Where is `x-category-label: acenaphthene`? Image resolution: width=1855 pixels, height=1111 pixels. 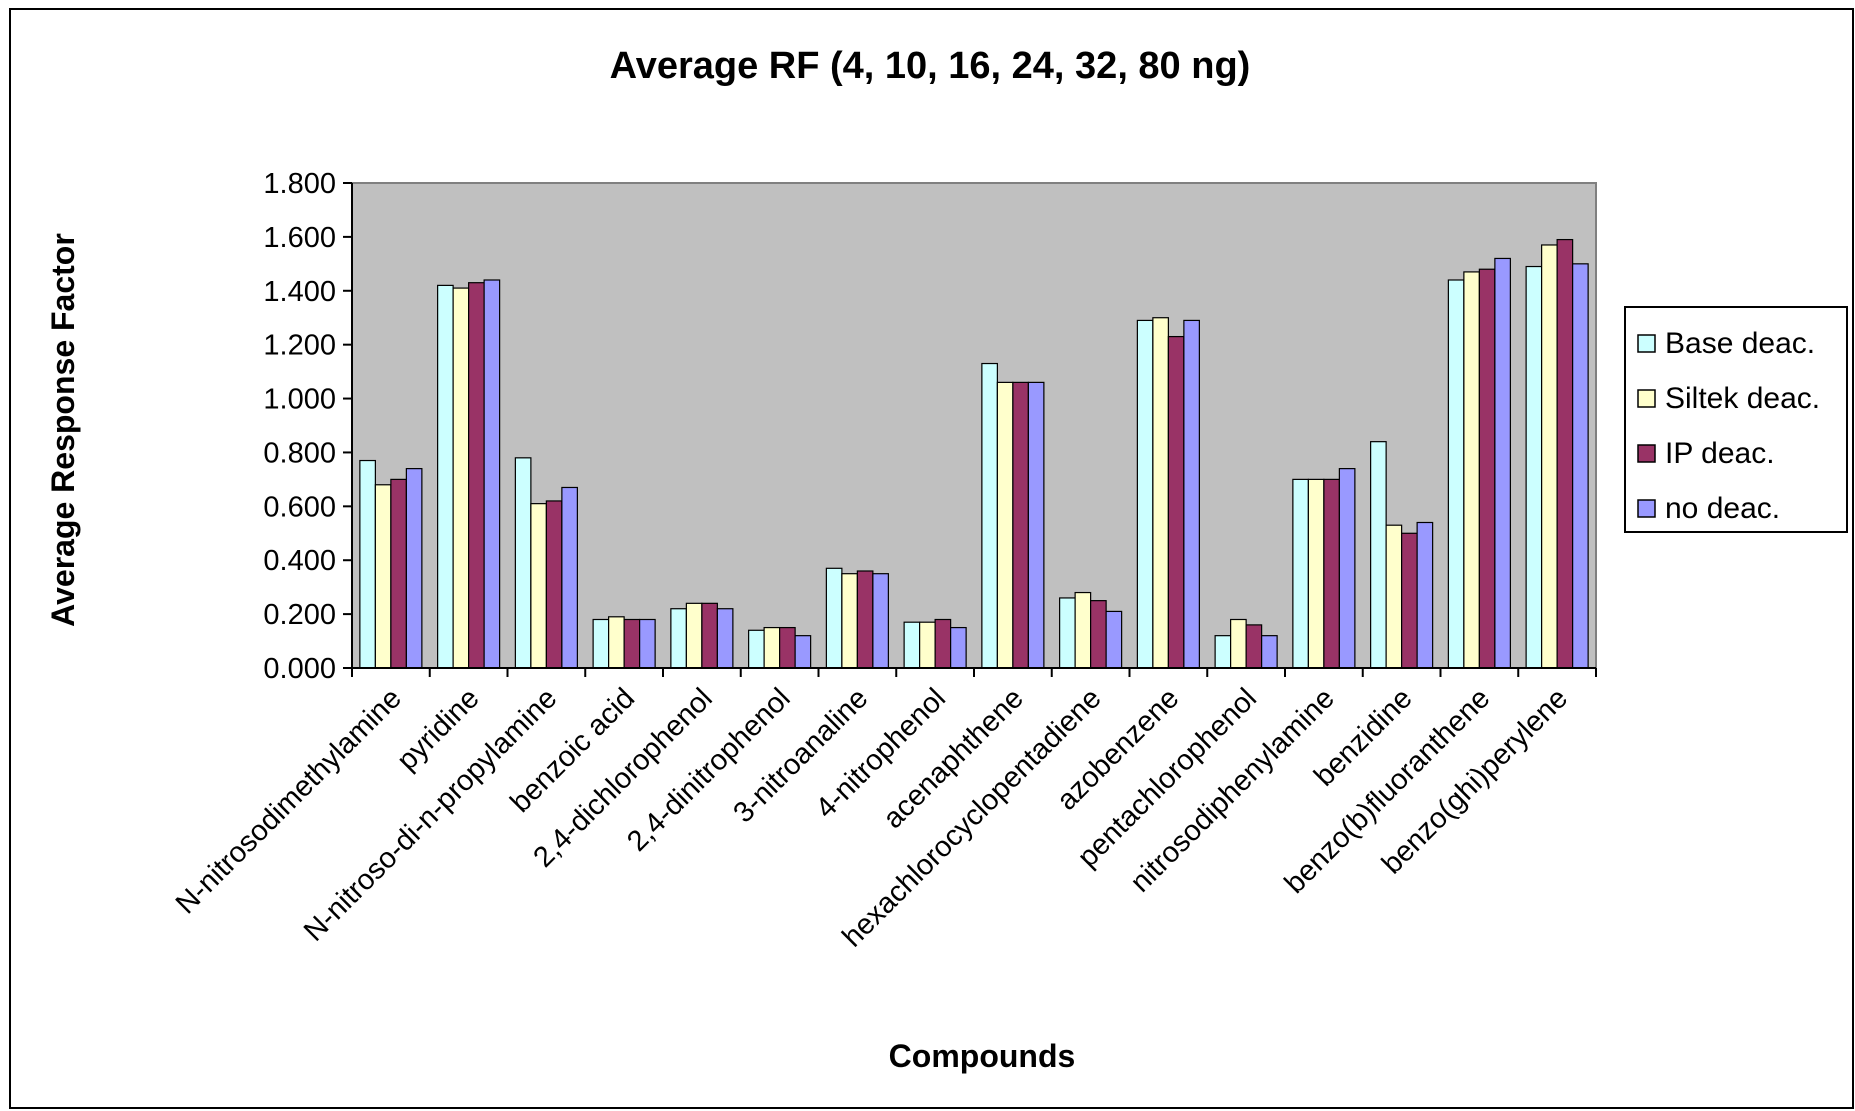
x-category-label: acenaphthene is located at coordinates (953, 758).